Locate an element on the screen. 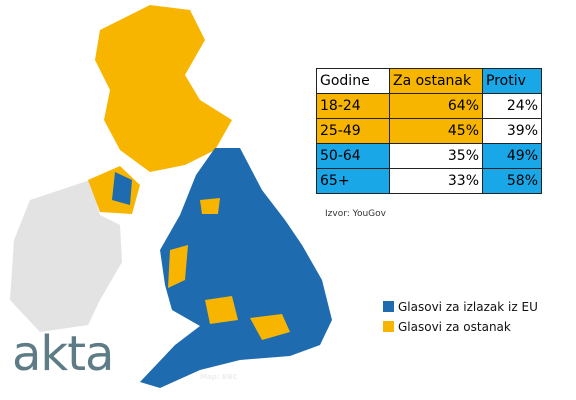  table-cell: 58% is located at coordinates (512, 181).